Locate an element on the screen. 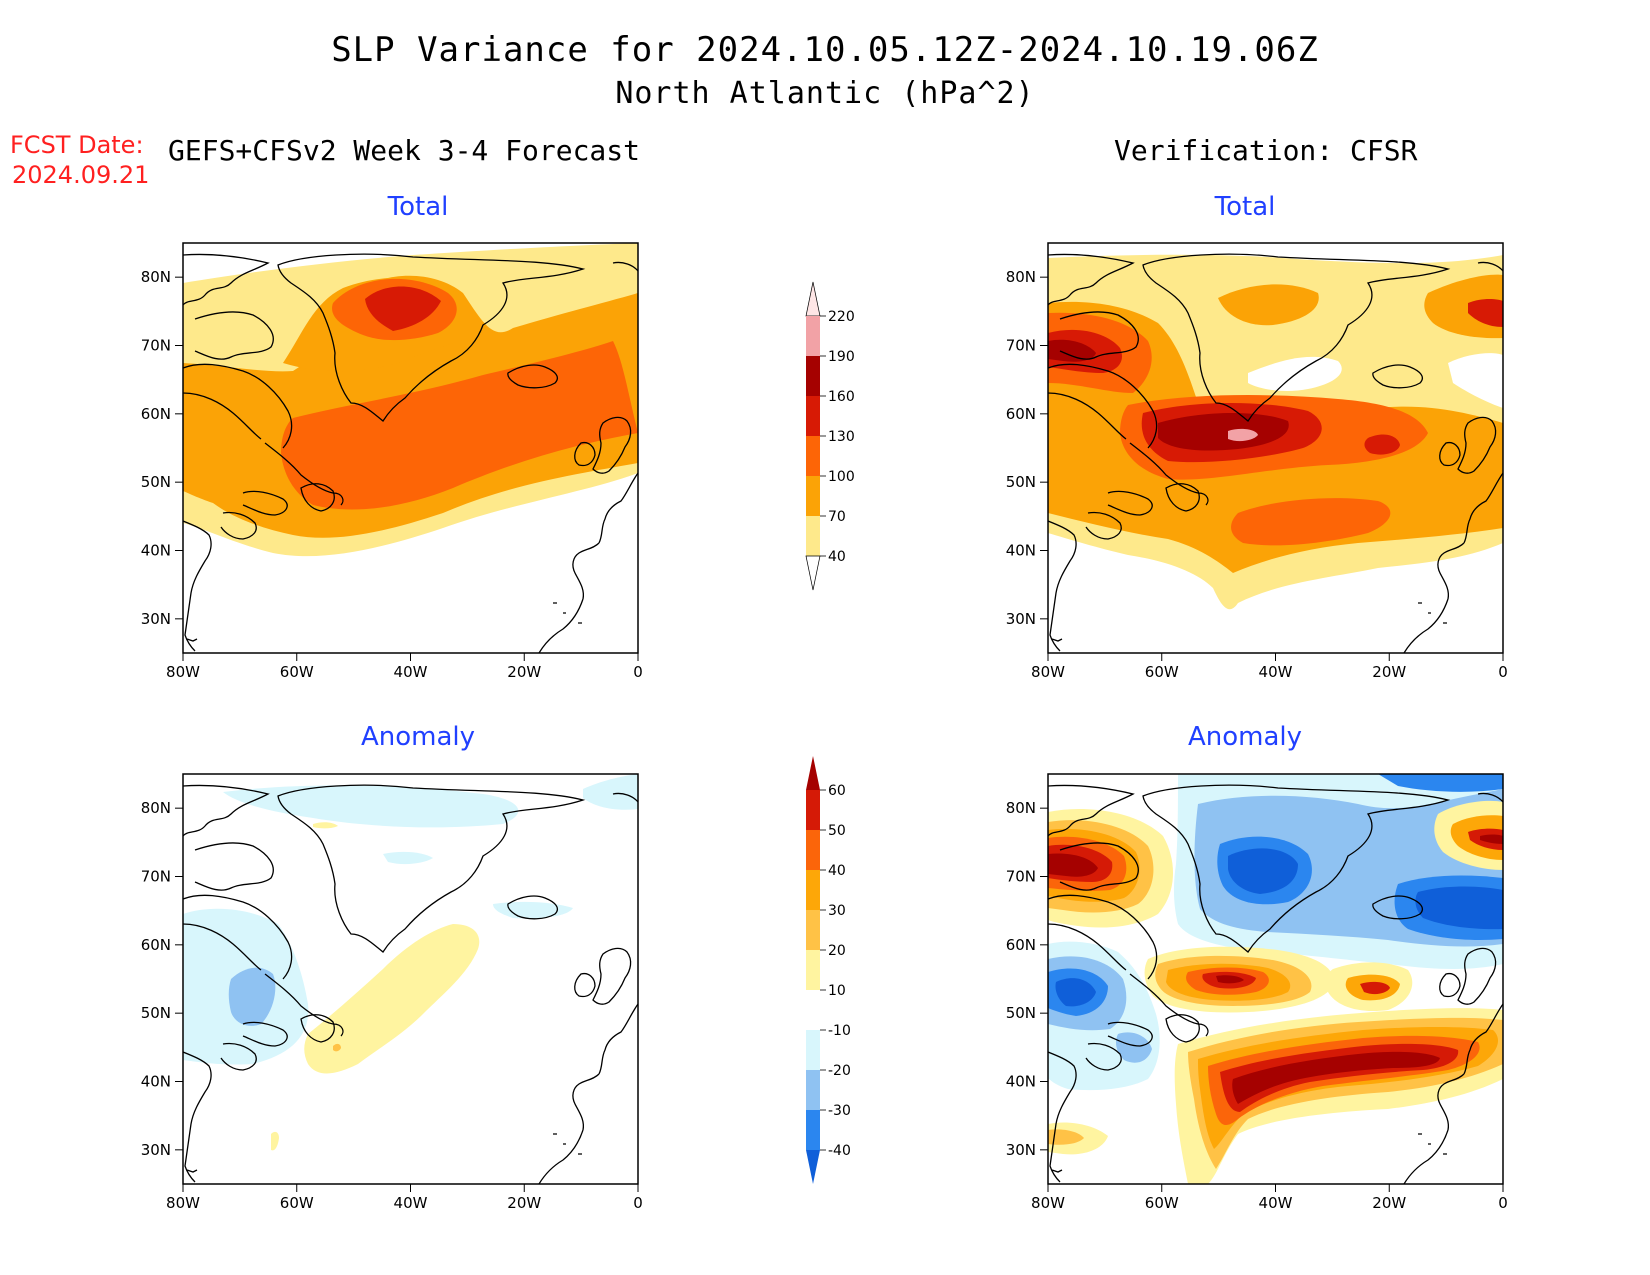 The image size is (1650, 1275). colorbar-label: 130 is located at coordinates (841, 437).